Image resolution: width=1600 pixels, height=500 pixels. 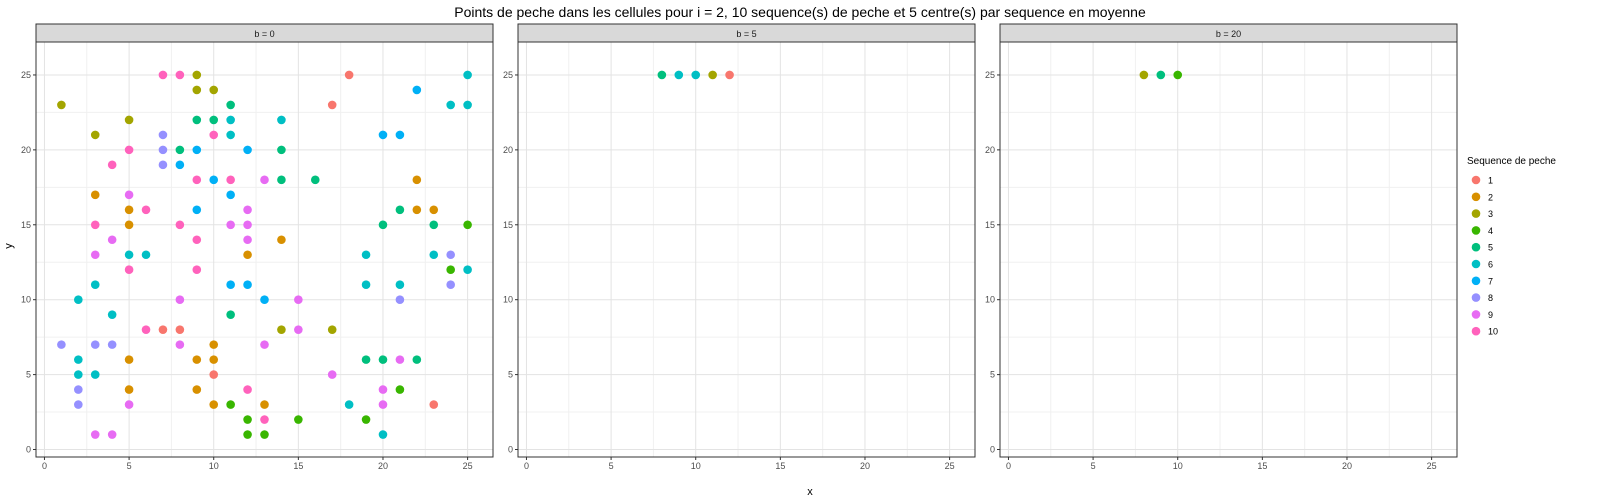 What do you see at coordinates (1490, 214) in the screenshot?
I see `legend-label: 3` at bounding box center [1490, 214].